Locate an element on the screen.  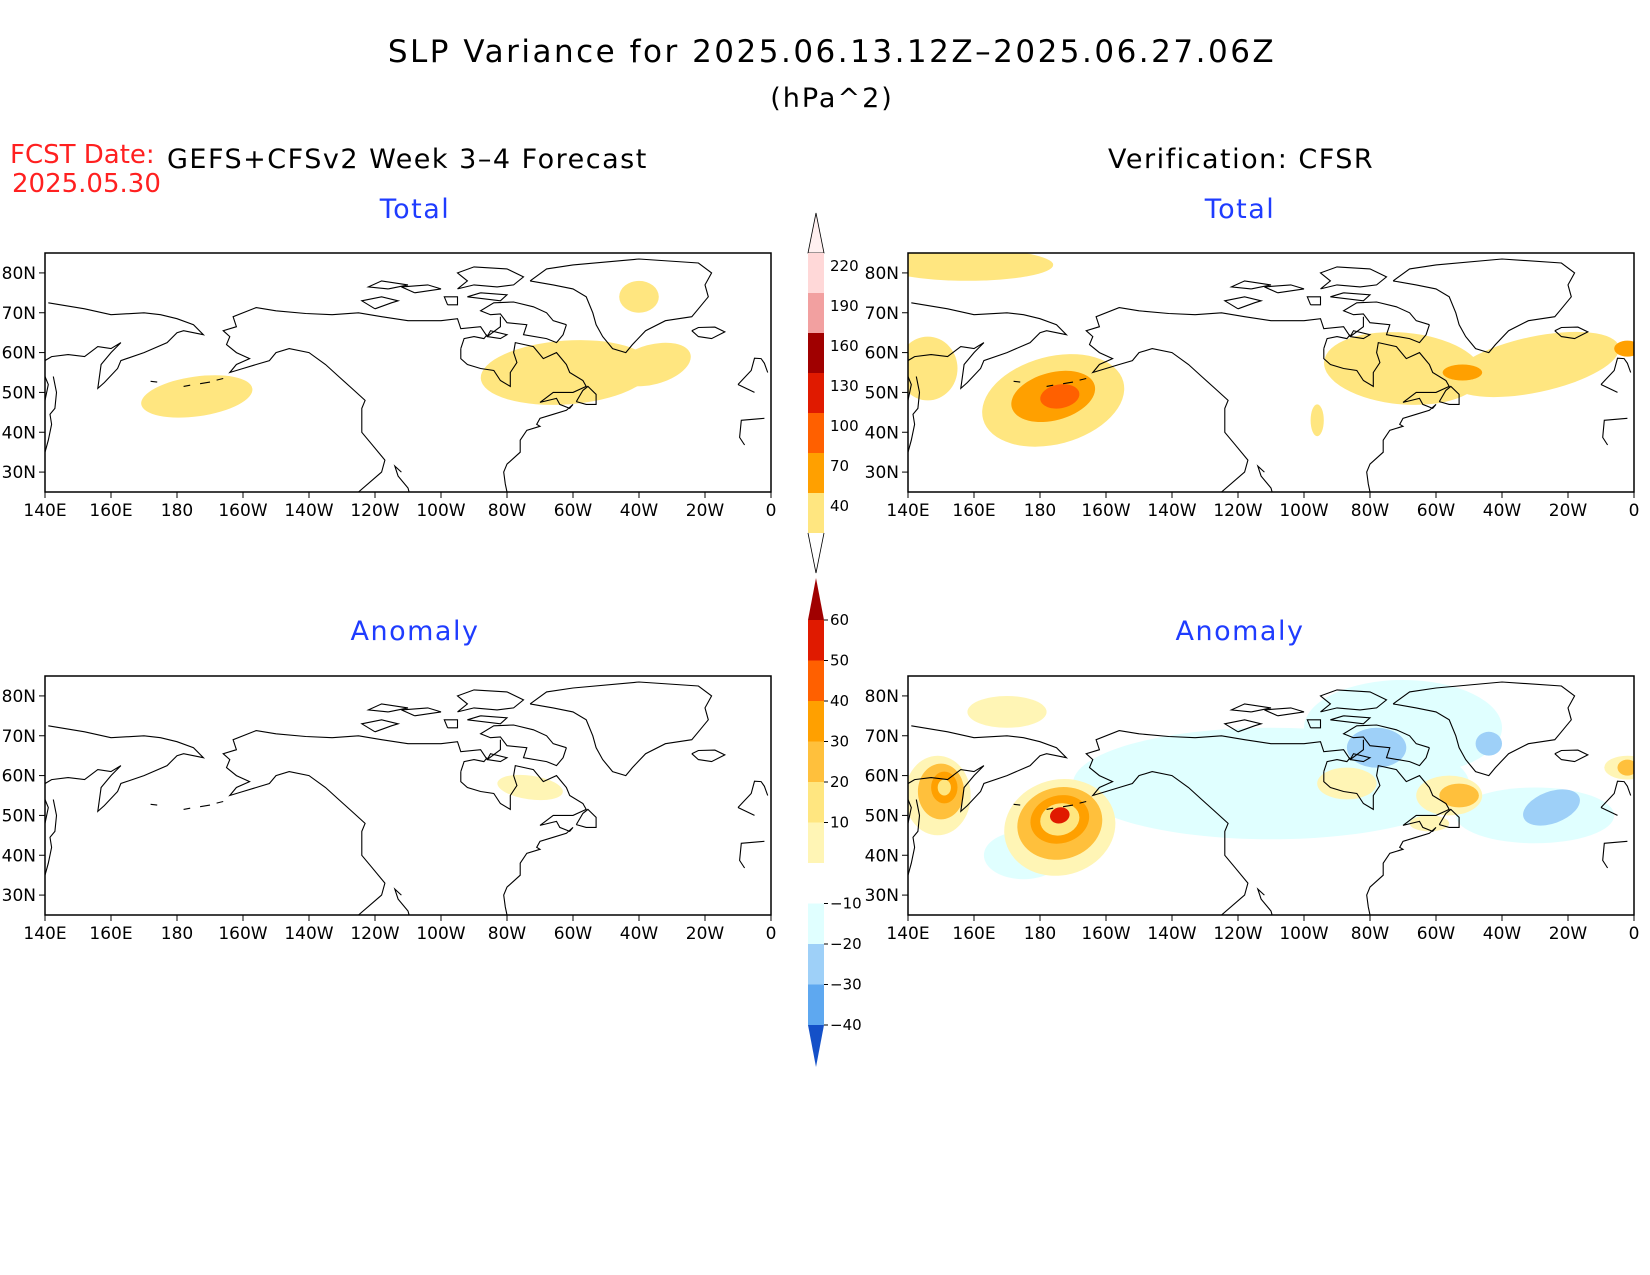
lat-tick-label: 80N is located at coordinates (882, 697).